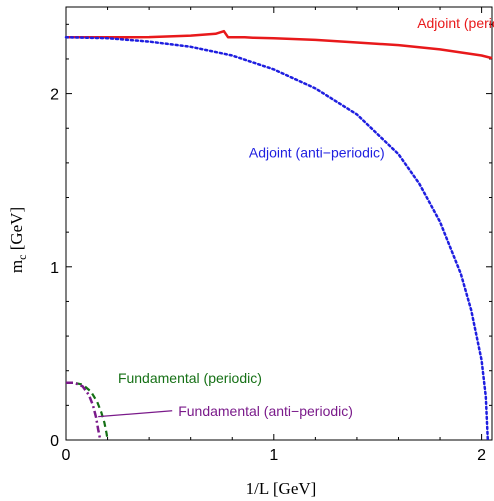 The image size is (494, 501). What do you see at coordinates (455, 23) in the screenshot?
I see `annotation-label-0: Adjoint (periodic)` at bounding box center [455, 23].